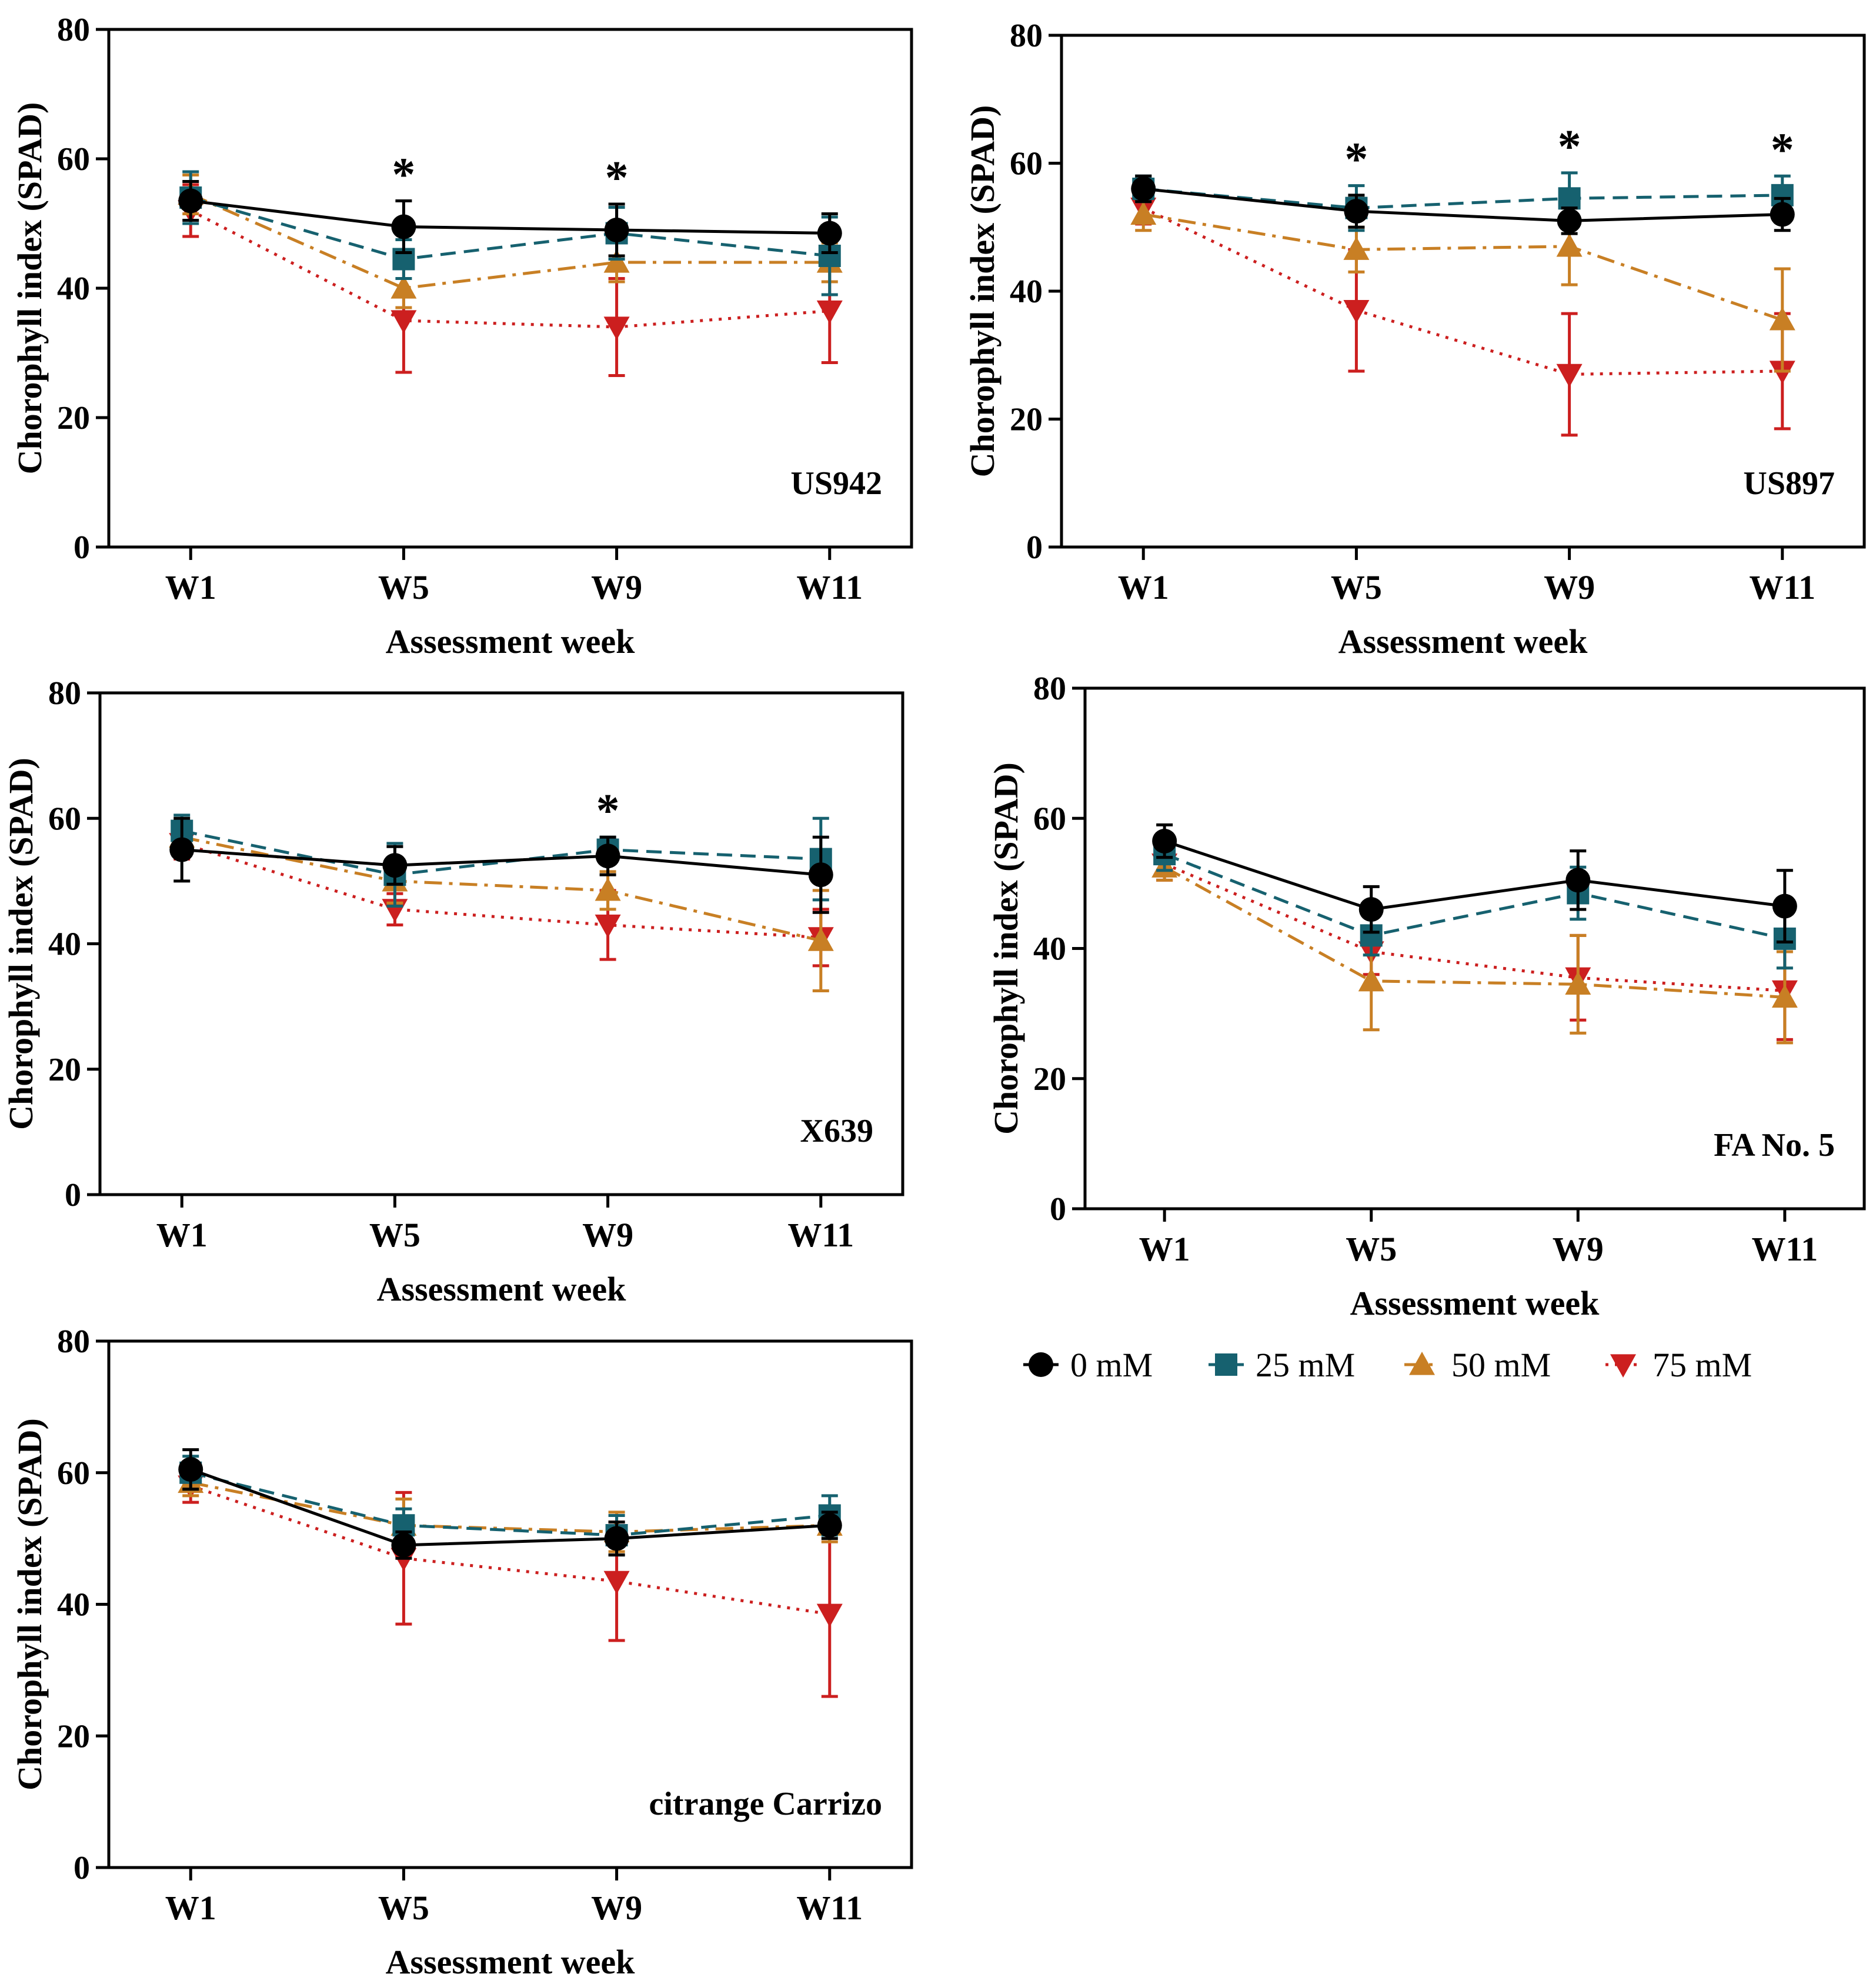  I want to click on plot-frame, so click(501, 944).